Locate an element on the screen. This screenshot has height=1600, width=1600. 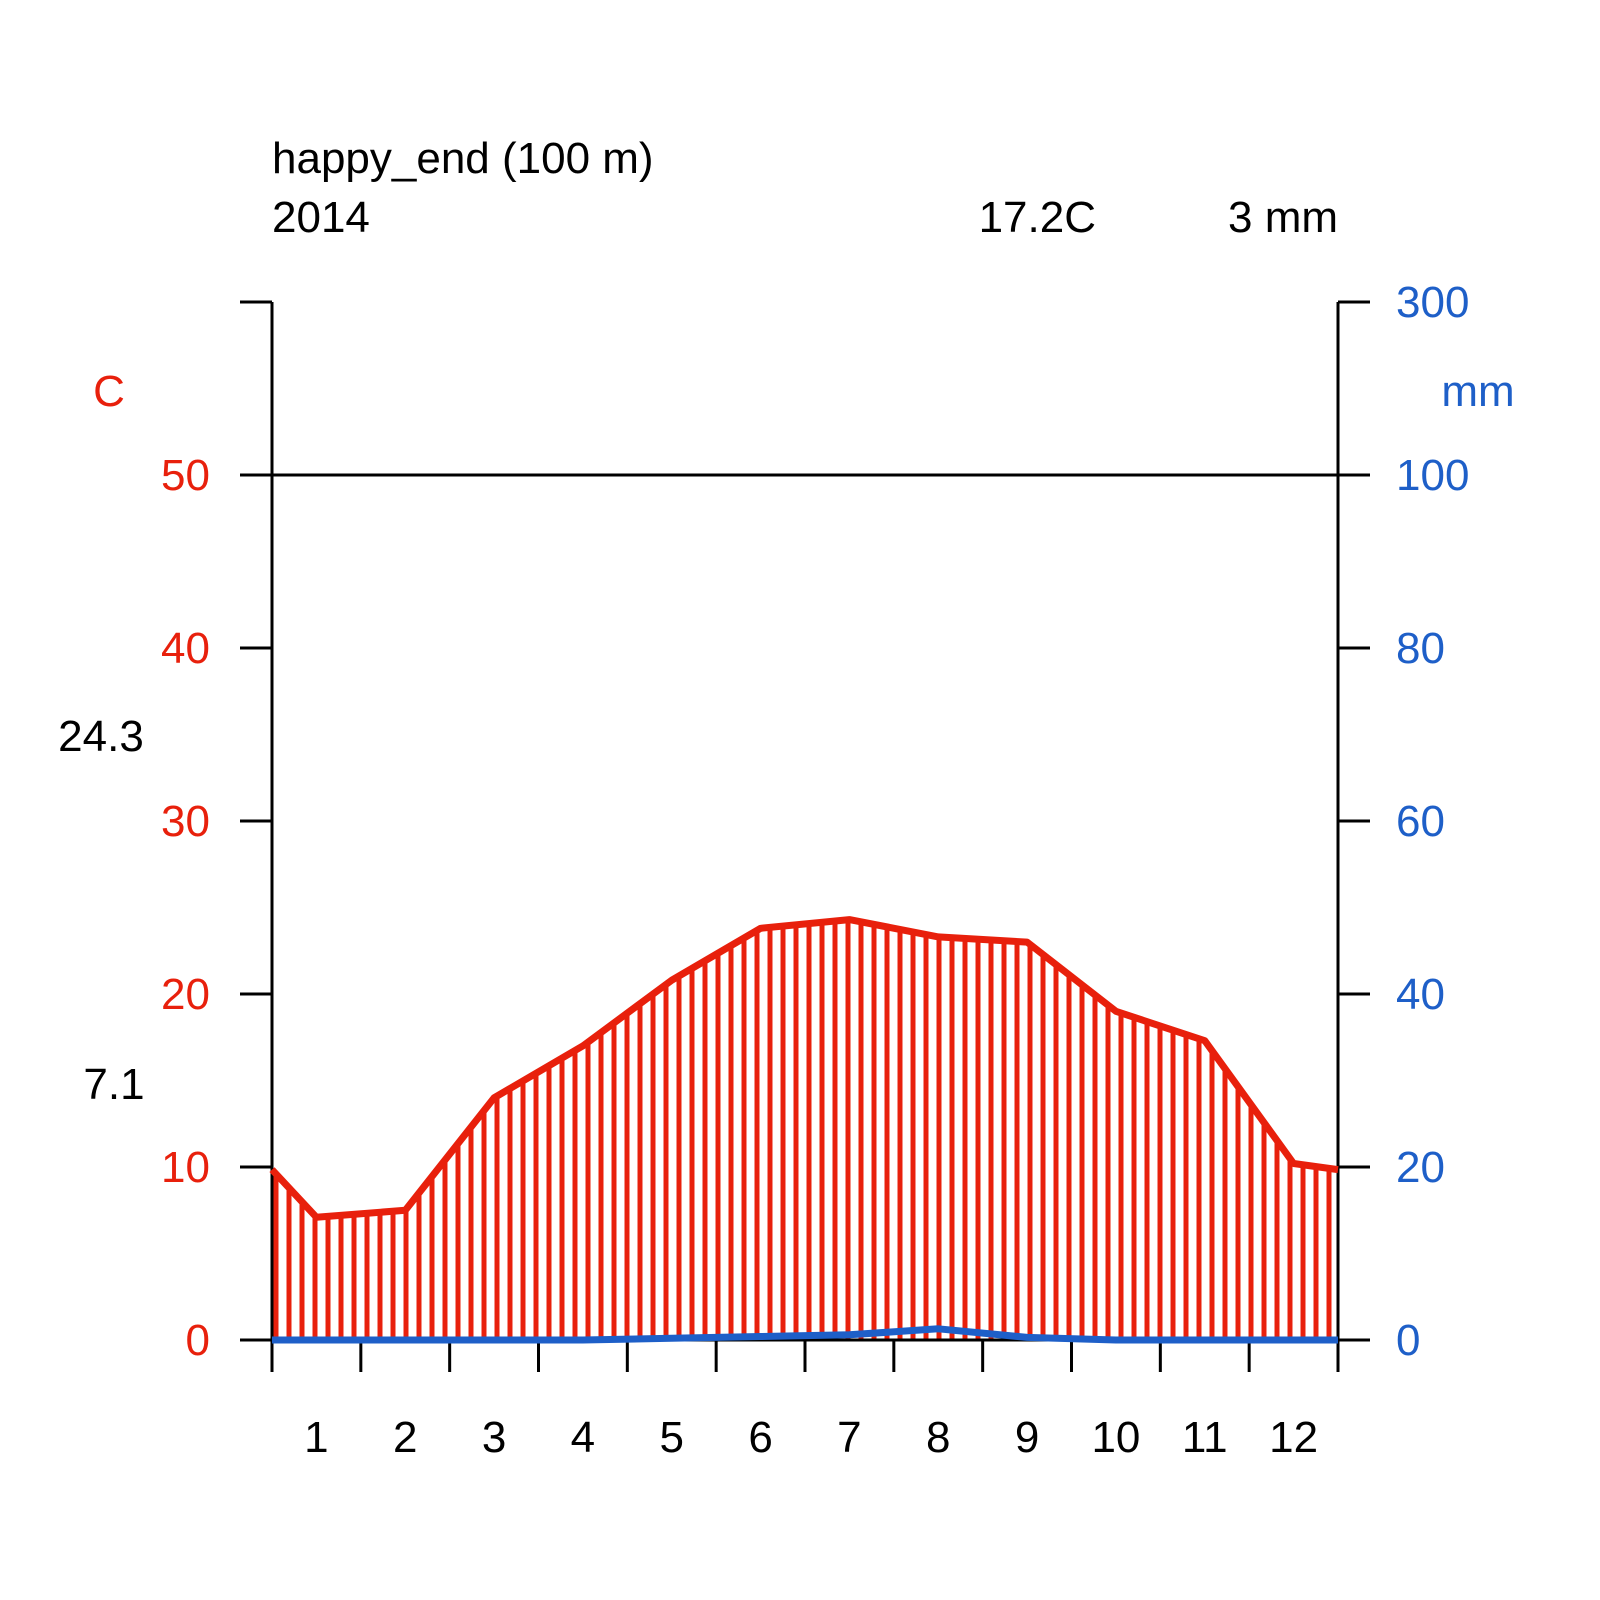
month-label: 5 is located at coordinates (672, 1437).